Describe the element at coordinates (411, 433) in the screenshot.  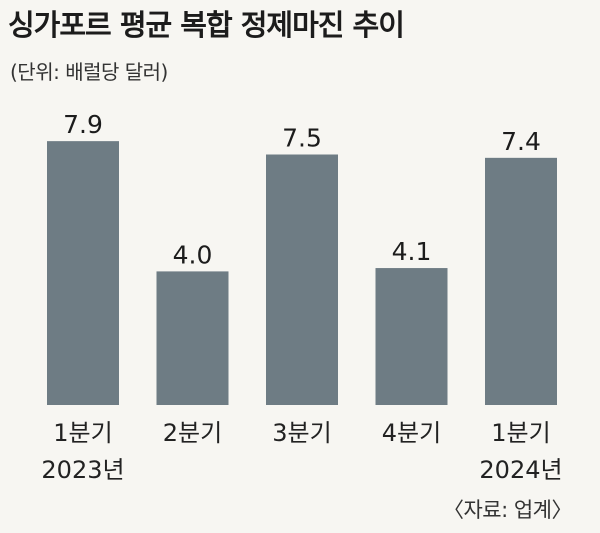
I see `category-label-4: 4분기` at that location.